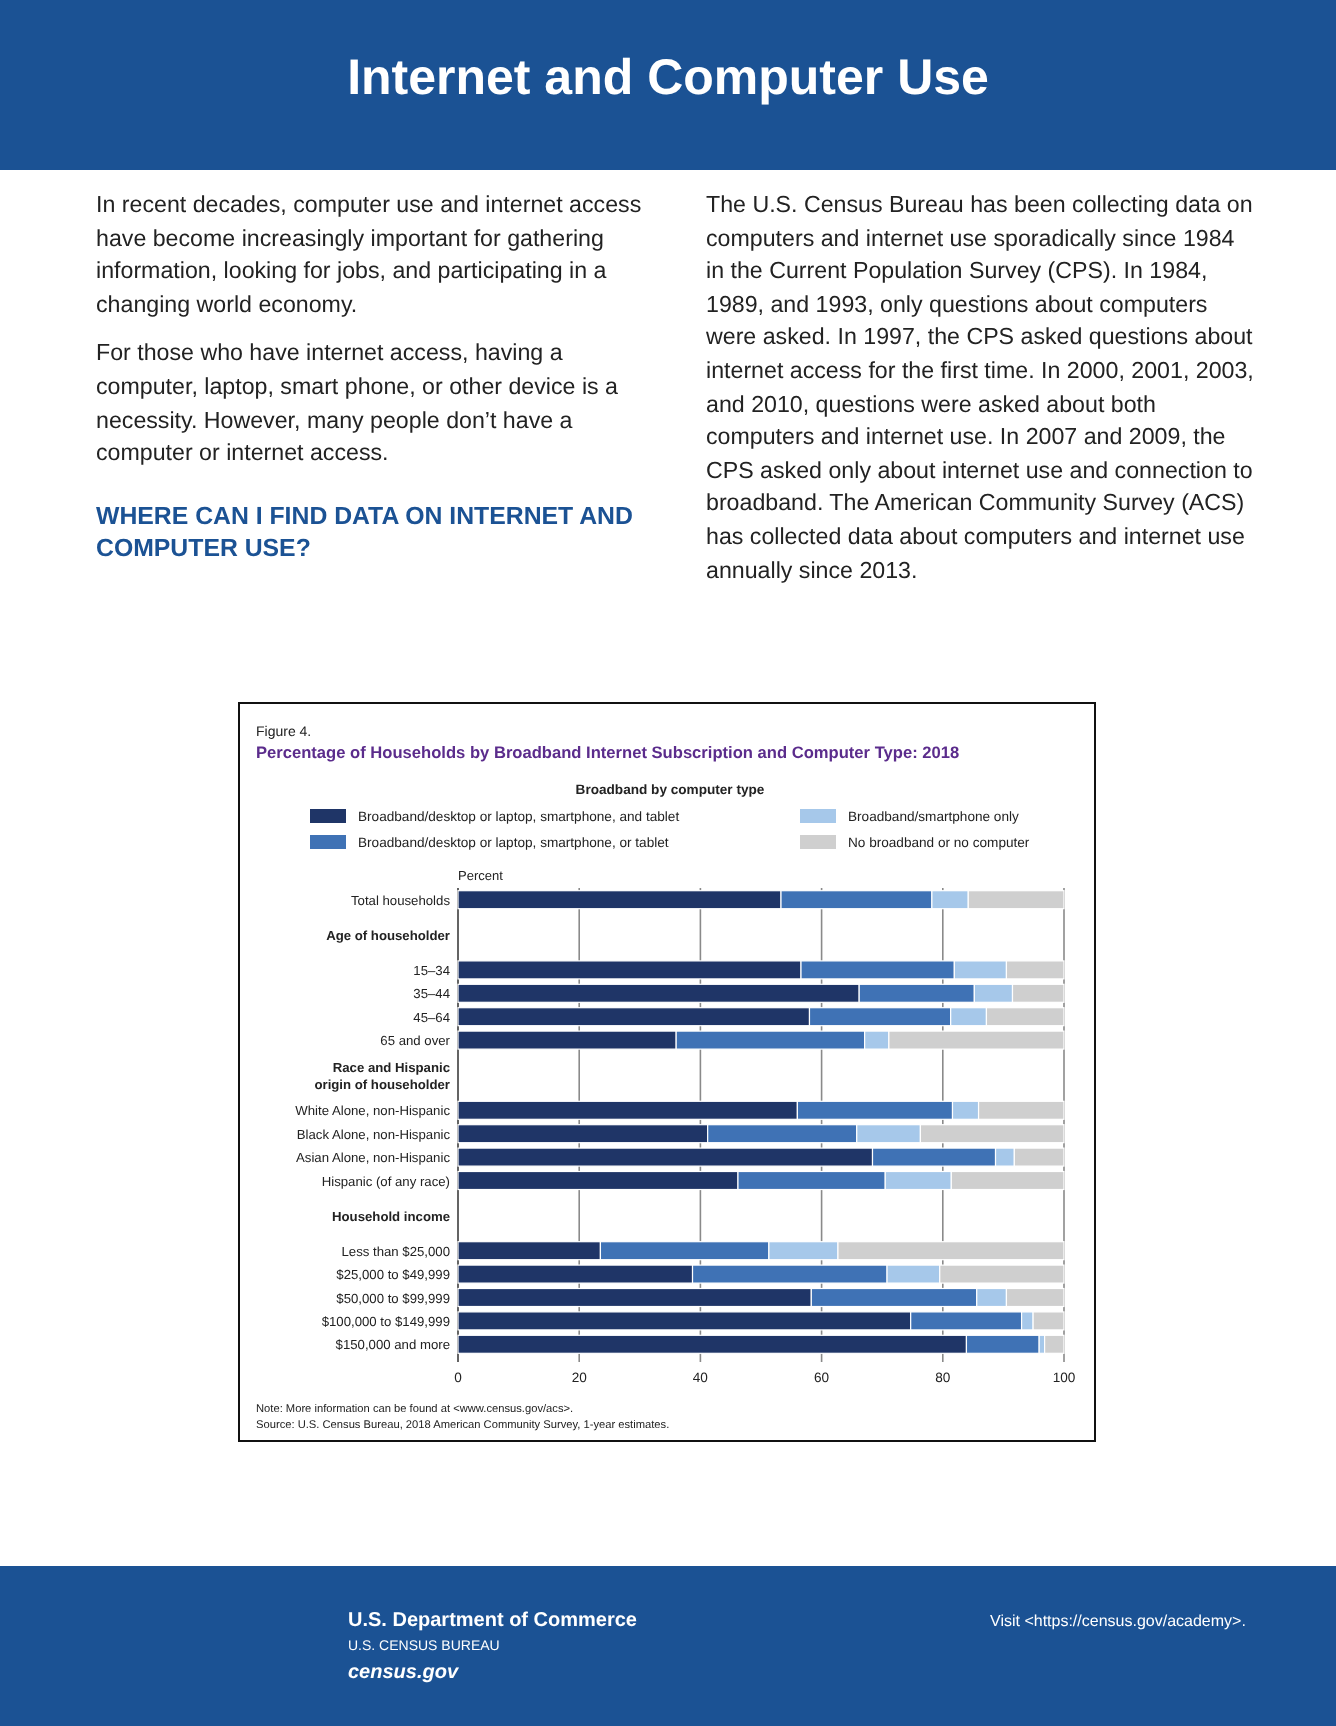 The width and height of the screenshot is (1336, 1726). I want to click on text: Internet and Computer Use, so click(668, 85).